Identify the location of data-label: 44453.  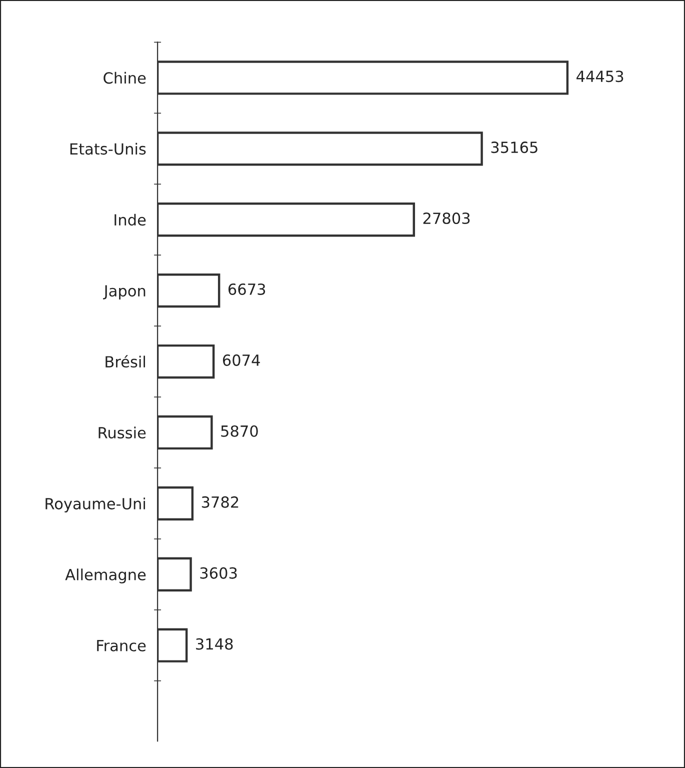
(600, 76).